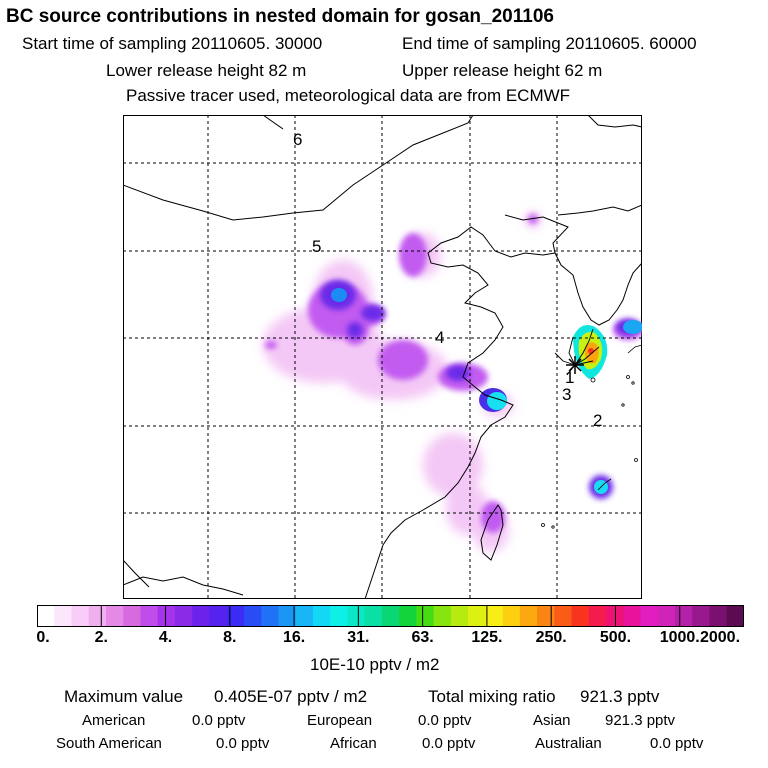 The image size is (768, 768). I want to click on colorbar-label: 4., so click(165, 637).